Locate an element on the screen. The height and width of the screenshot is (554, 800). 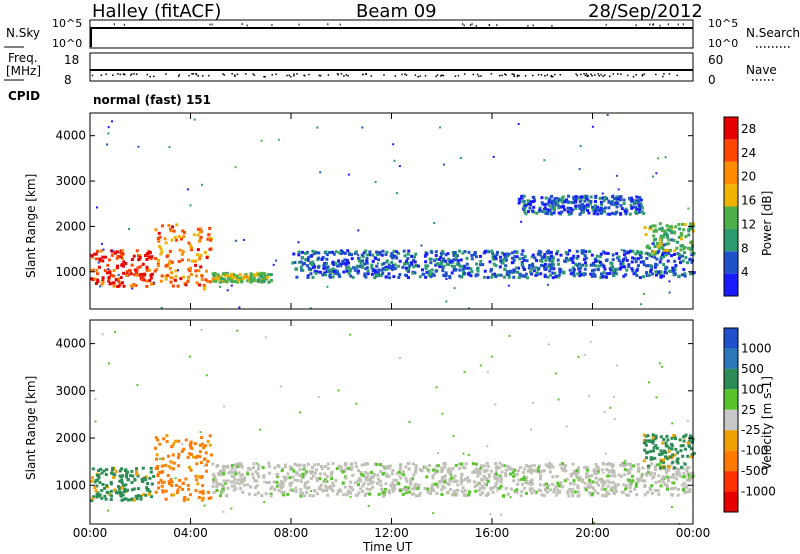
power-colorbar-tick-label: 24 is located at coordinates (748, 153).